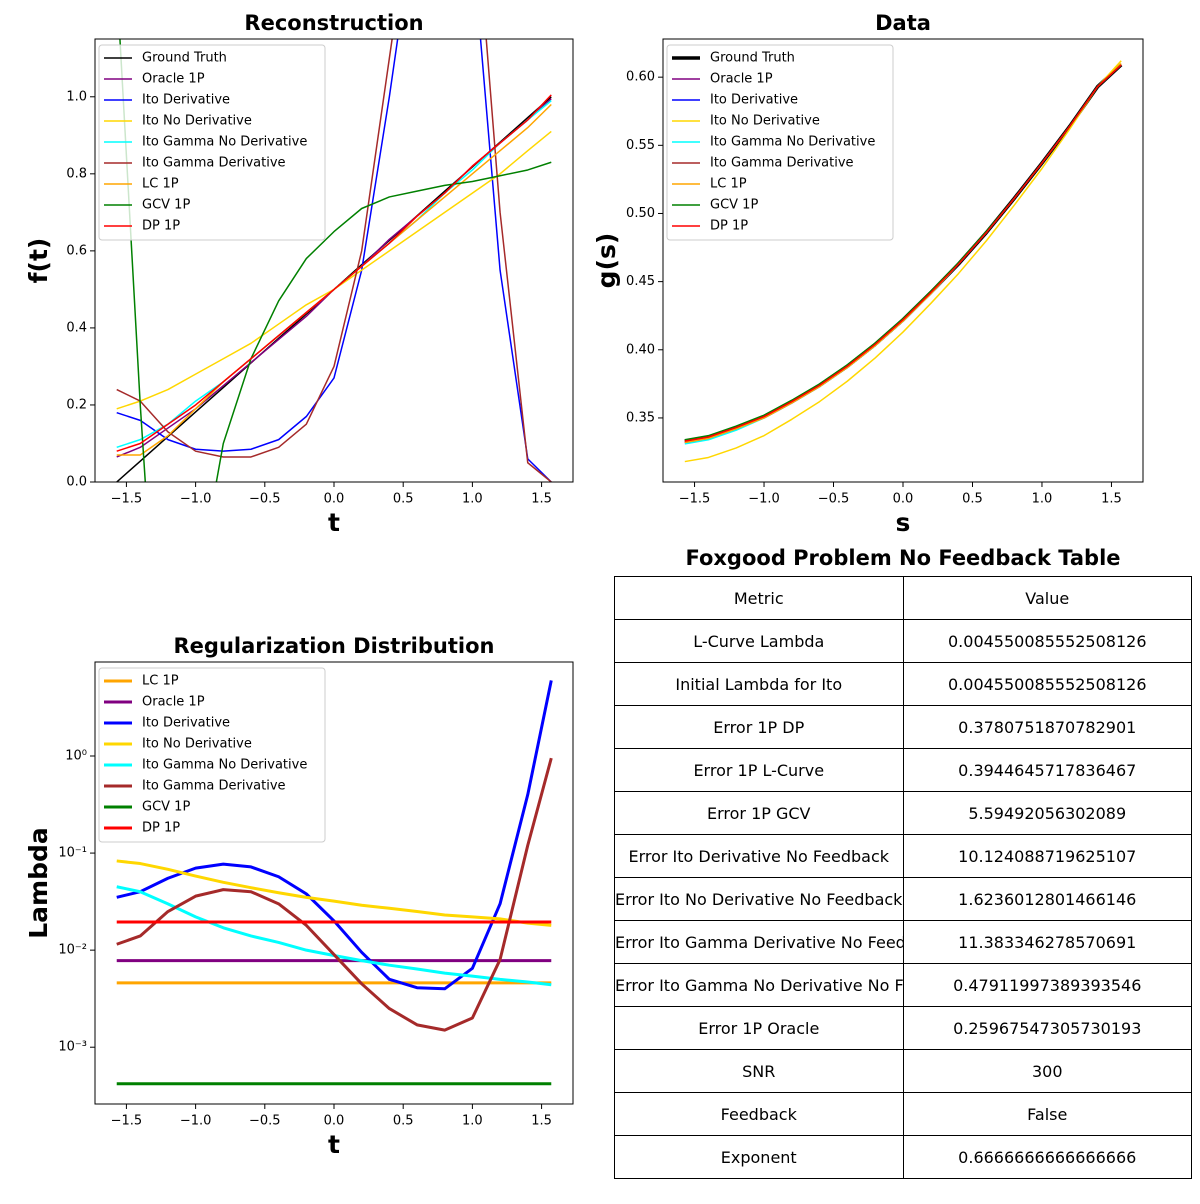 This screenshot has width=1200, height=1204. What do you see at coordinates (640, 417) in the screenshot?
I see `y-tick-label: 0.35` at bounding box center [640, 417].